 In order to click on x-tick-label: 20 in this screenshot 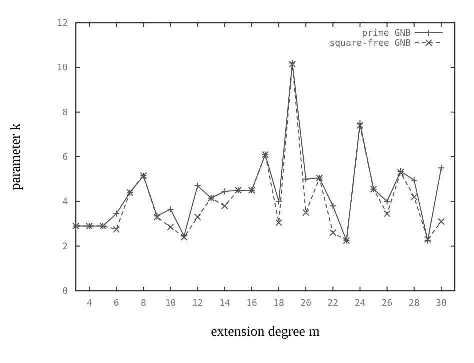, I will do `click(306, 304)`.